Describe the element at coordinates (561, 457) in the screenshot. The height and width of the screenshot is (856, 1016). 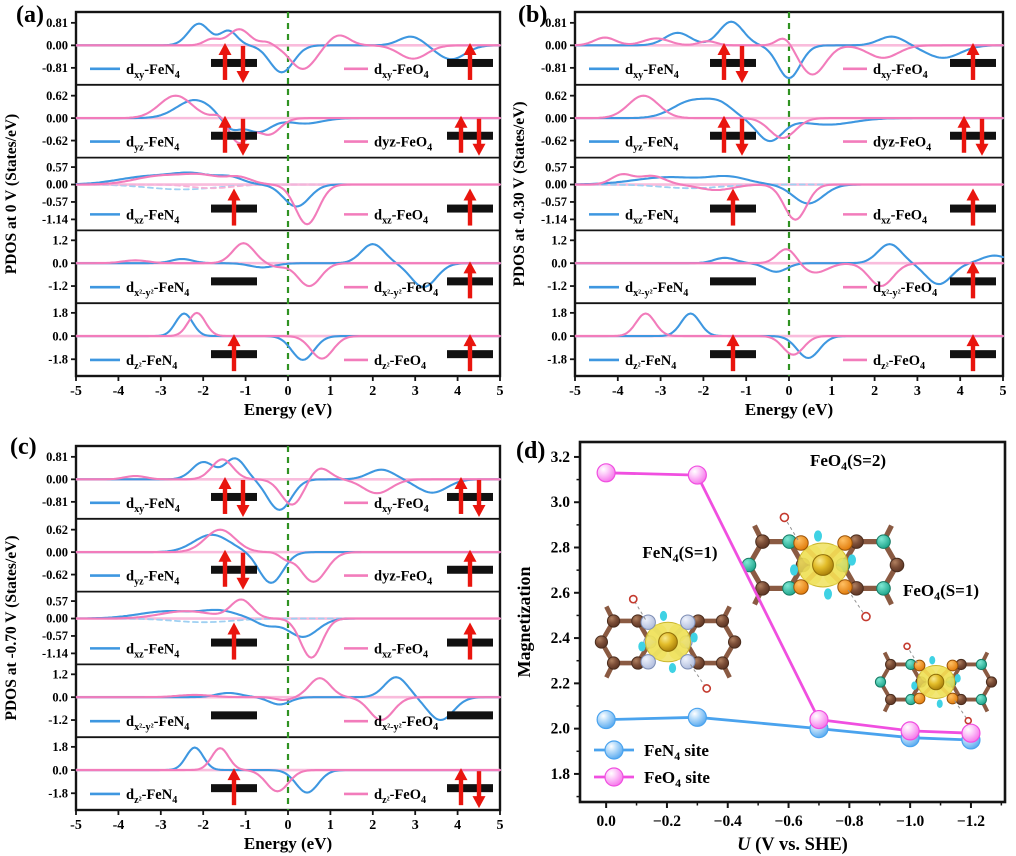
I see `svg-text: 3.2` at that location.